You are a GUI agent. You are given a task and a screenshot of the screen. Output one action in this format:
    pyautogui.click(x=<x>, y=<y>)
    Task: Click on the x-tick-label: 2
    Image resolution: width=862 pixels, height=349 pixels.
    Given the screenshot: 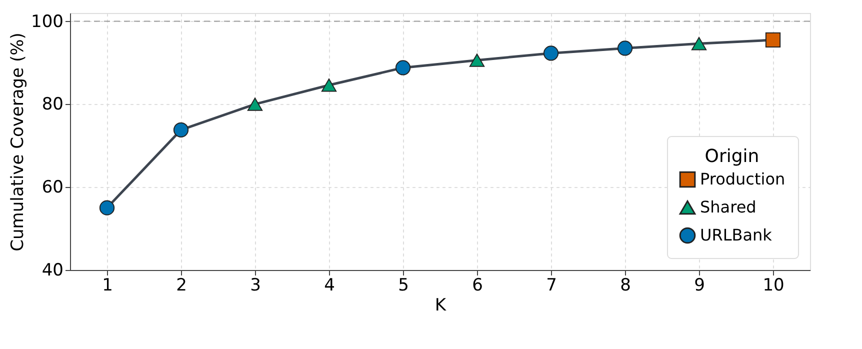 What is the action you would take?
    pyautogui.click(x=181, y=286)
    